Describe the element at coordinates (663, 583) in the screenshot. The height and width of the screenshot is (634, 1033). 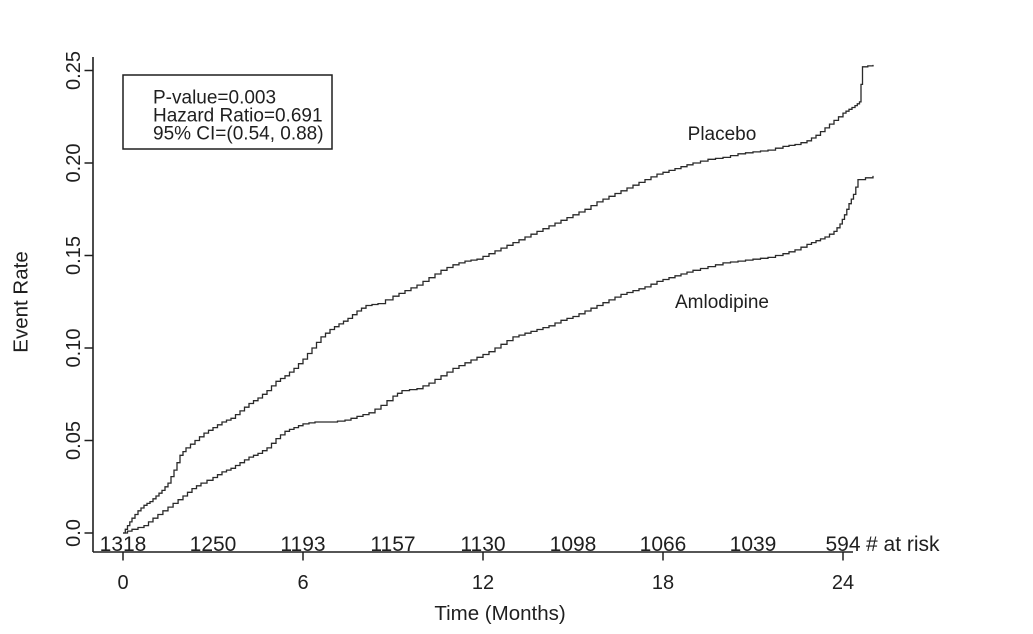
I see `x-tick-label: 18` at that location.